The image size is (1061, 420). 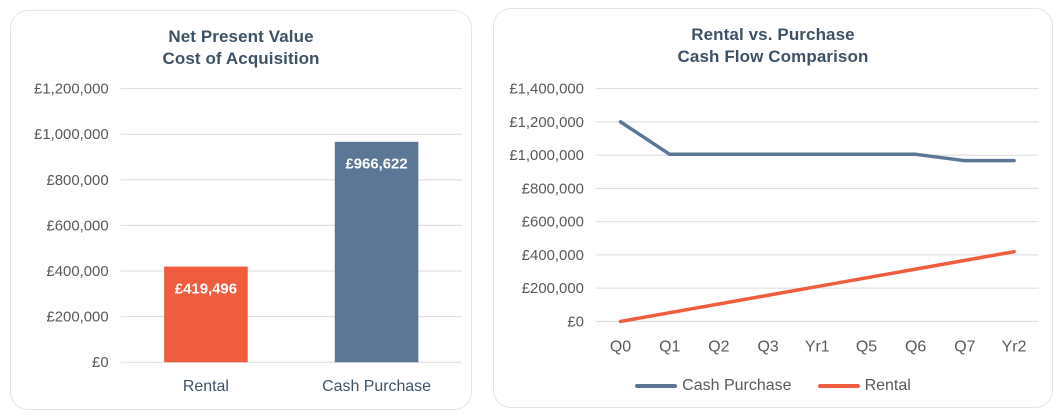 I want to click on chart-legend: Cash Purchase Rental, so click(x=773, y=386).